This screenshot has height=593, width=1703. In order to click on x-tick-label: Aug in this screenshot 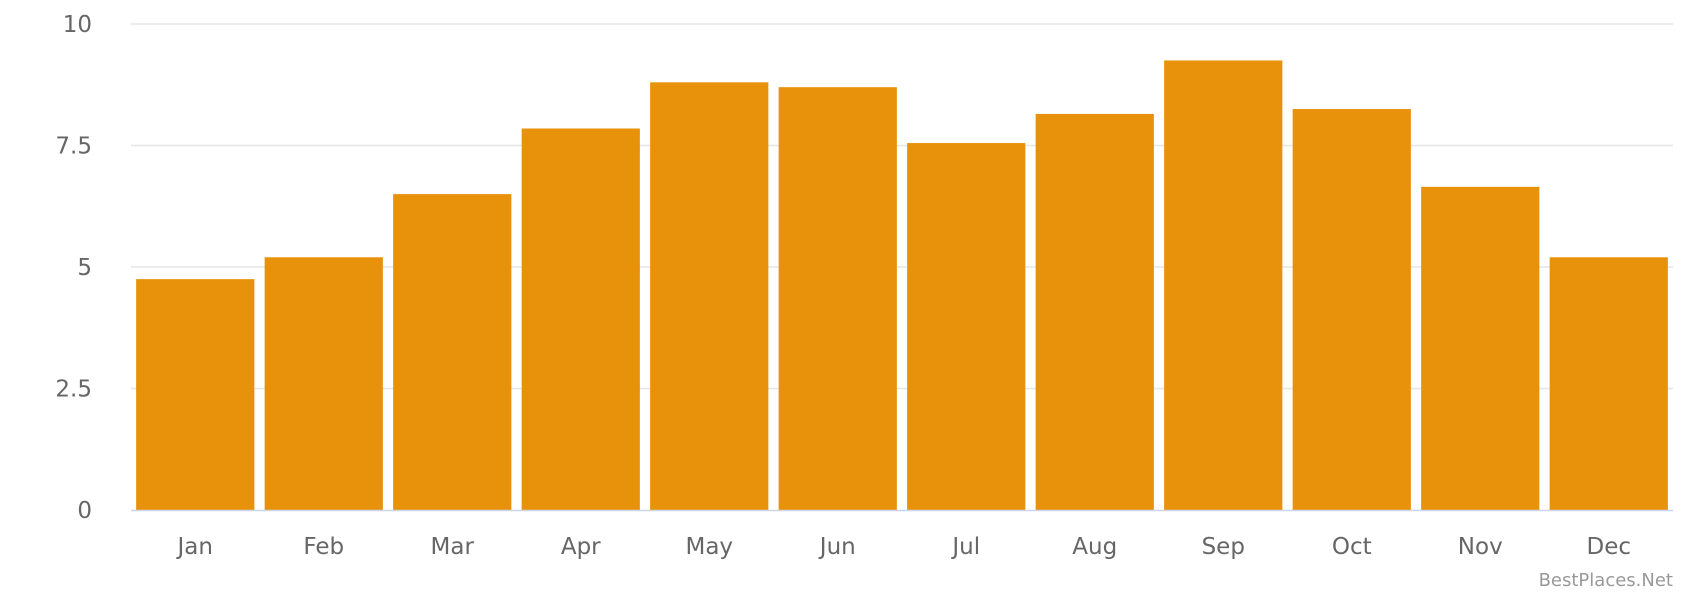, I will do `click(1094, 547)`.